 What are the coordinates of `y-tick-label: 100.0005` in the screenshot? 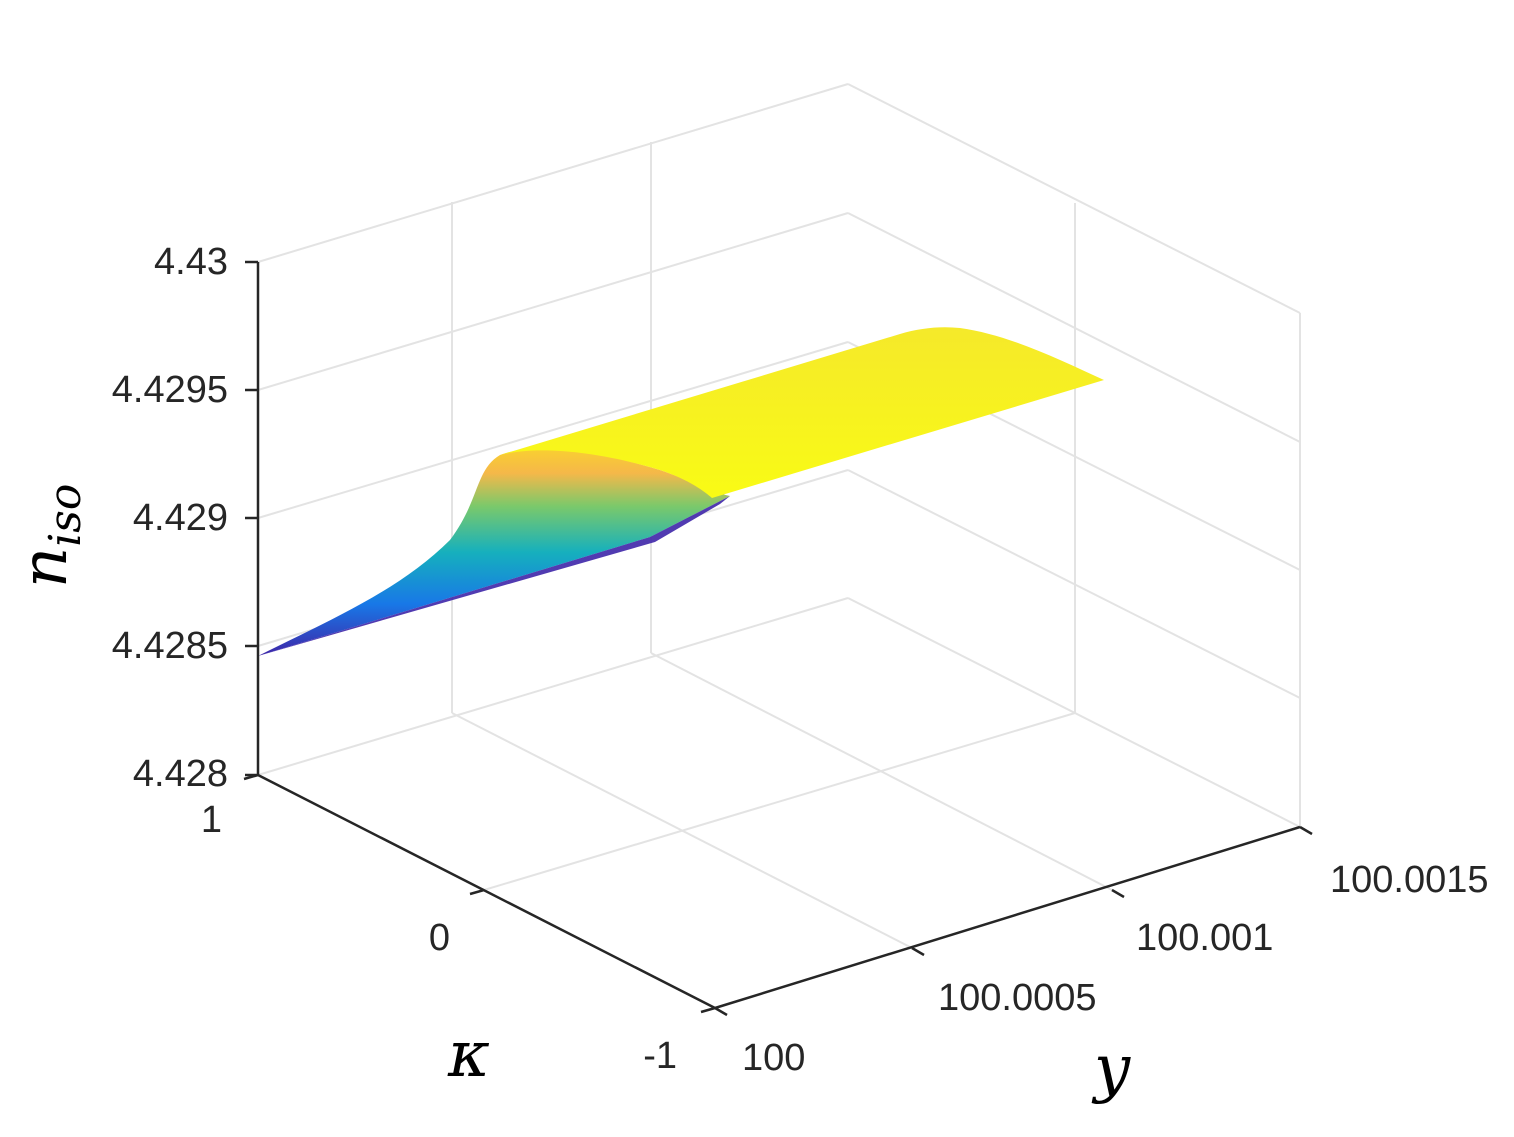 It's located at (1017, 998).